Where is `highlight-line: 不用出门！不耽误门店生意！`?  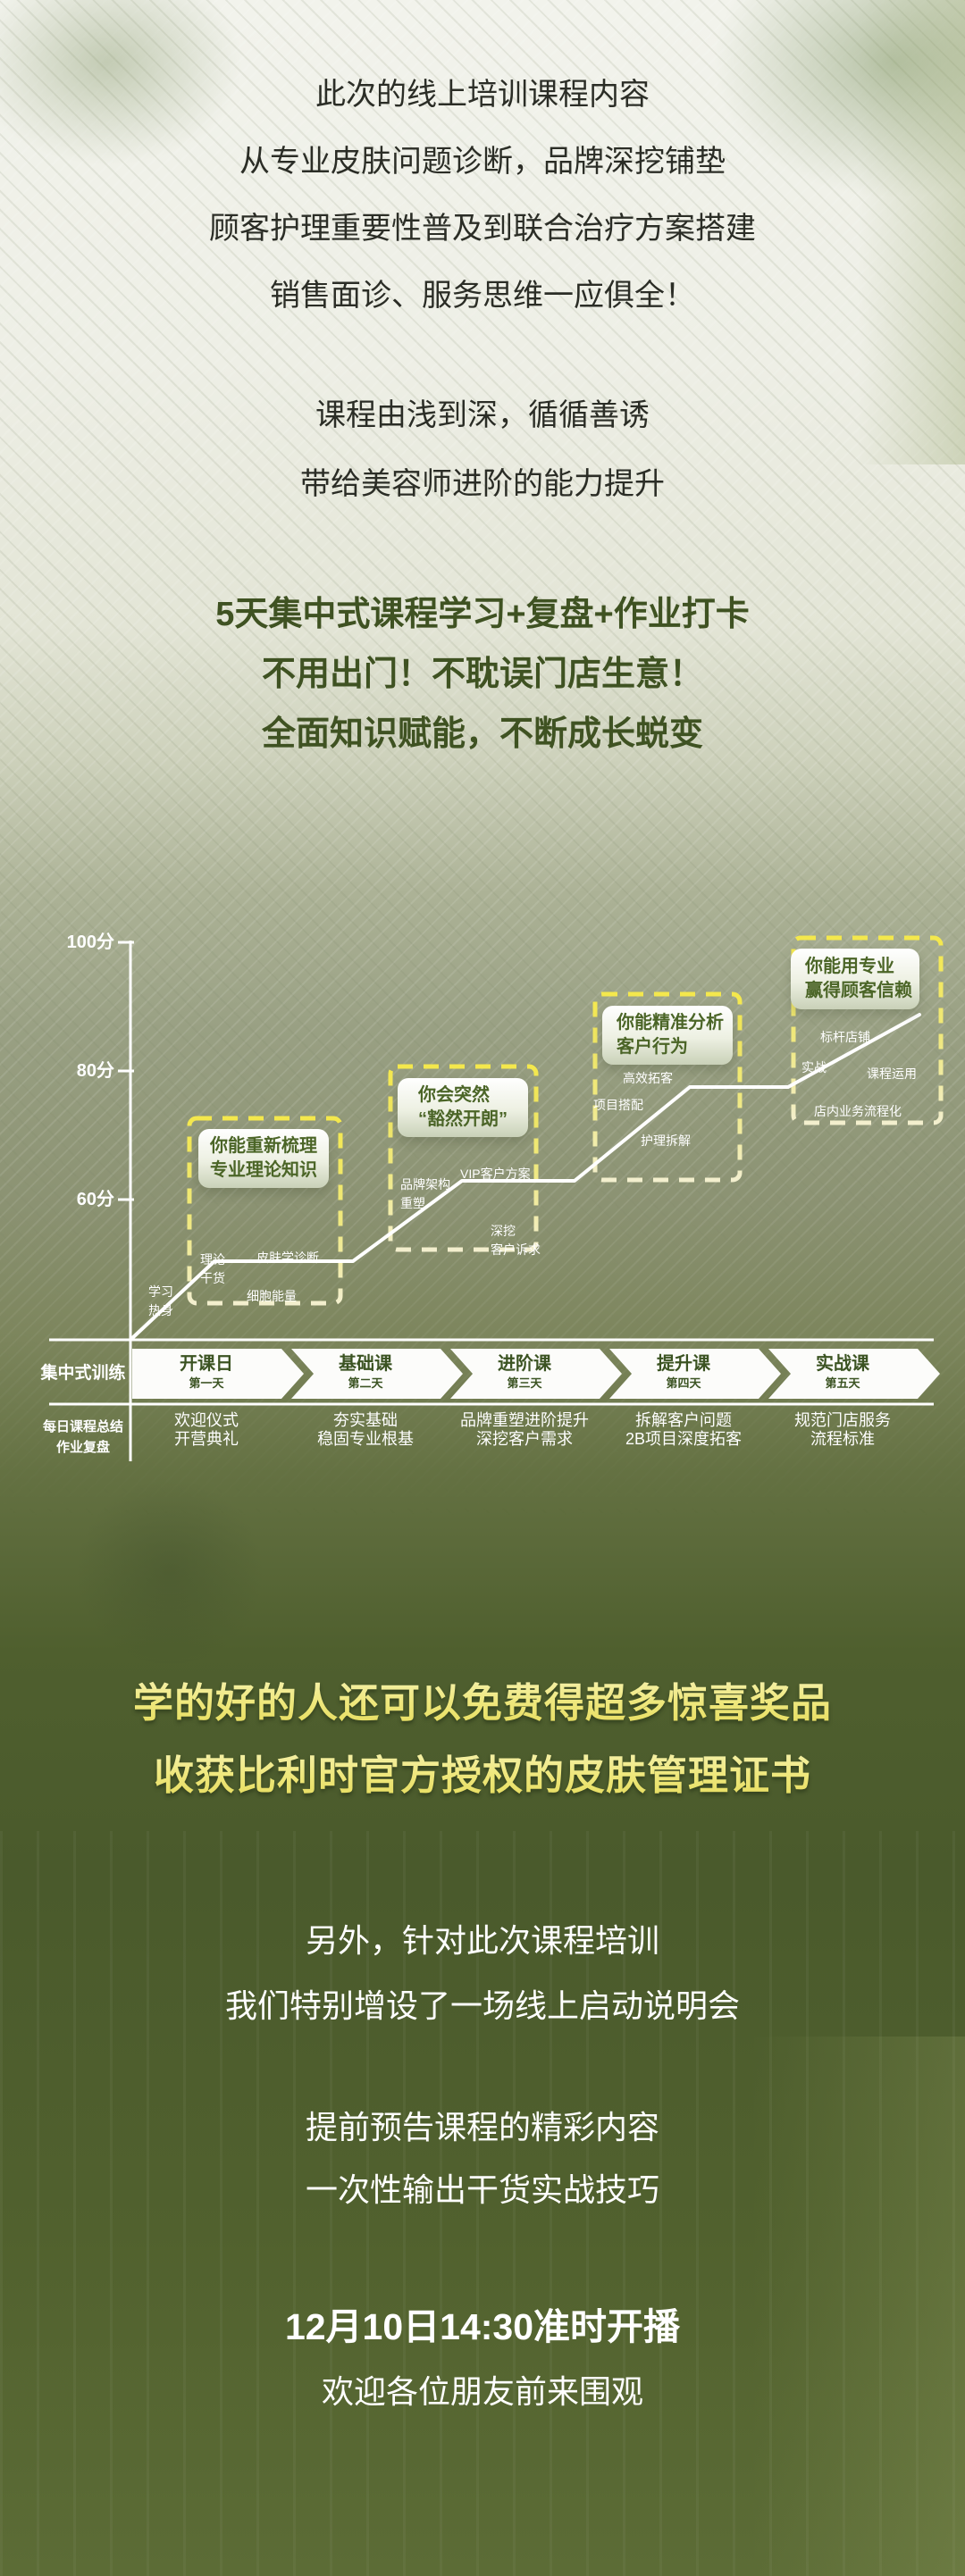
highlight-line: 不用出门！不耽误门店生意！ is located at coordinates (482, 675).